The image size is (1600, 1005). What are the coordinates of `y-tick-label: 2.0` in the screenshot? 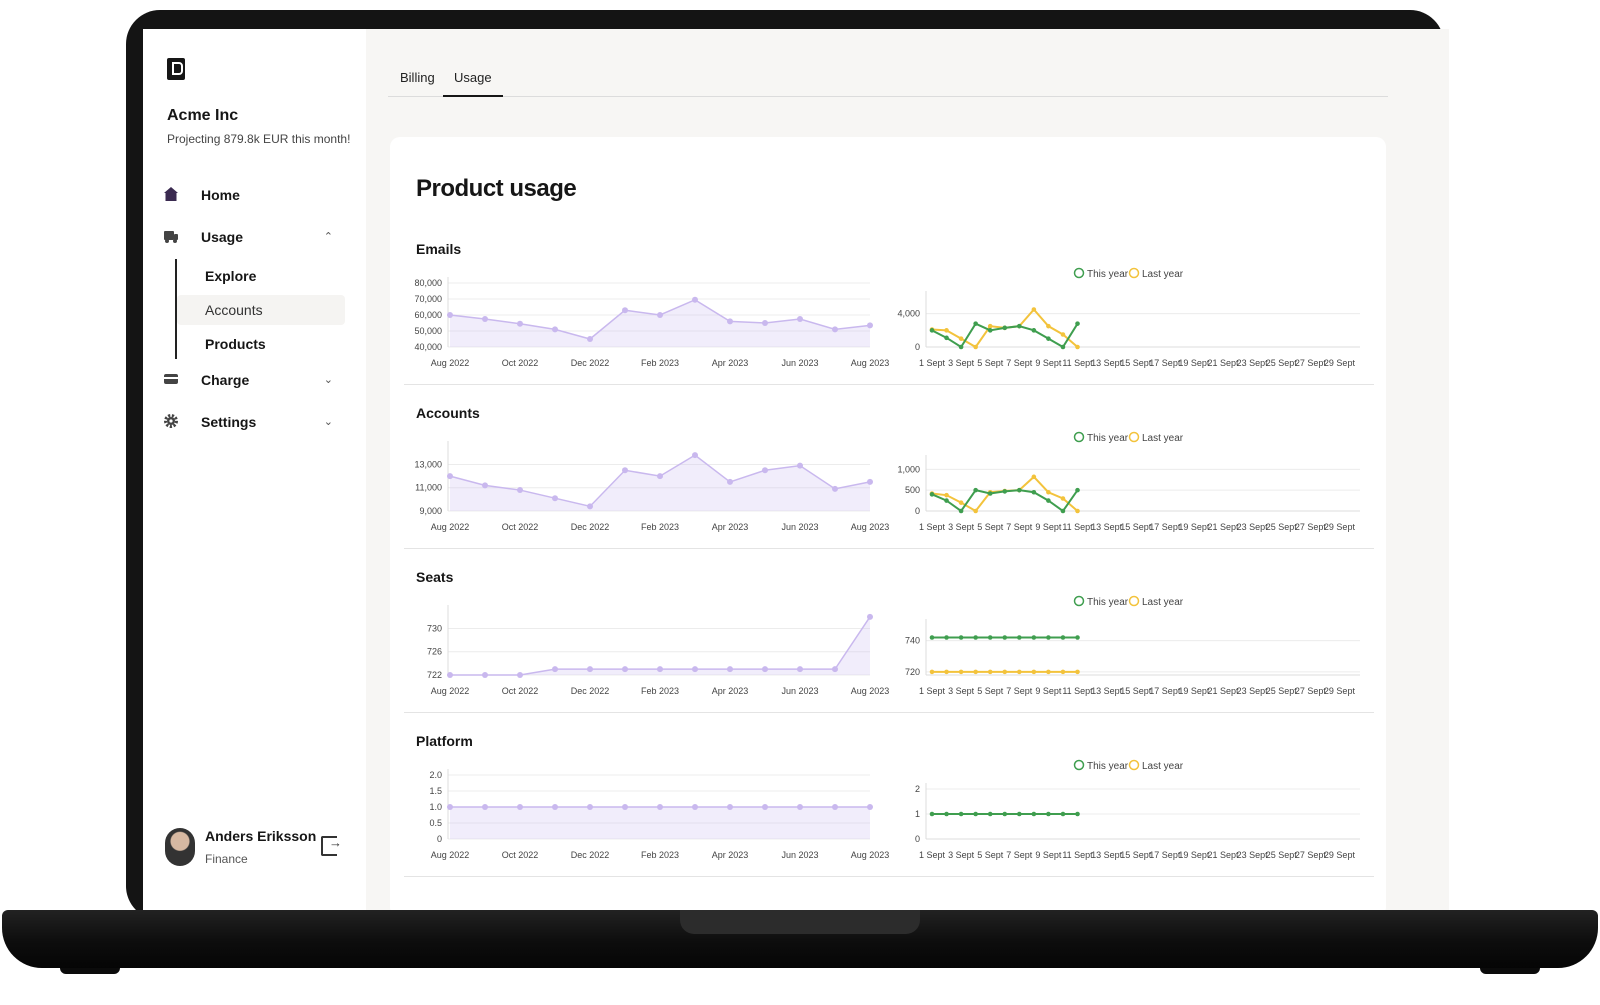 It's located at (435, 775).